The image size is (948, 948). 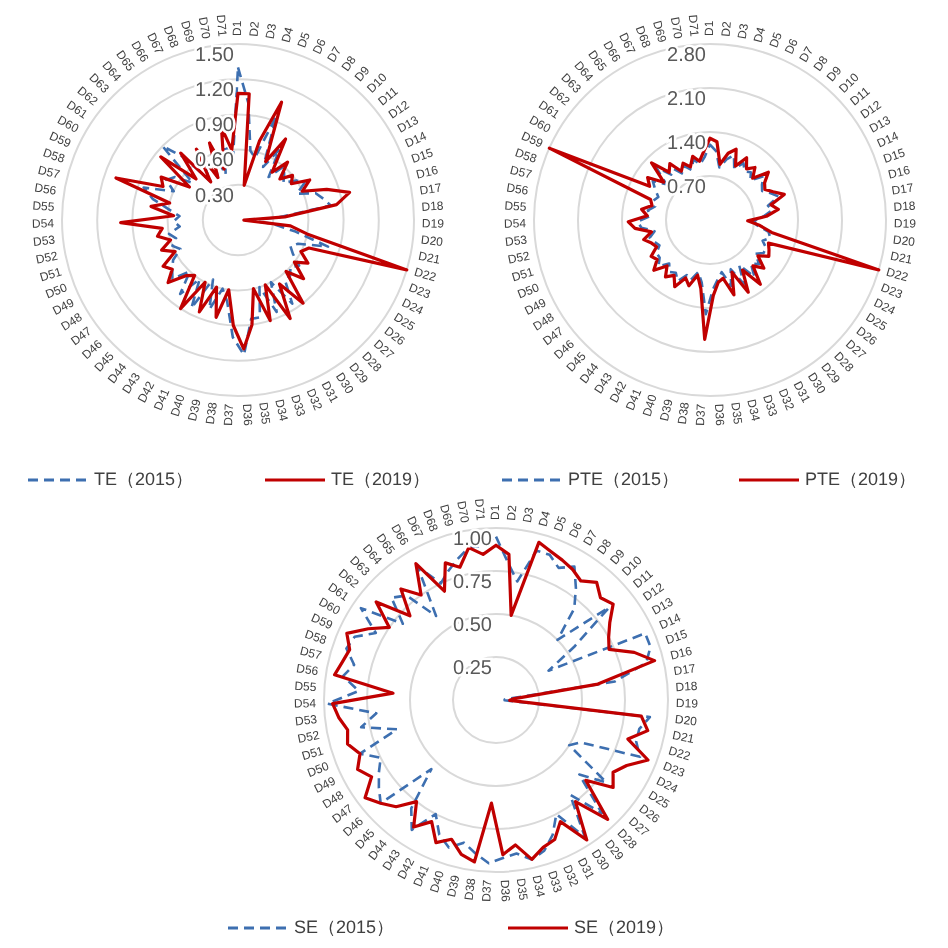 What do you see at coordinates (473, 668) in the screenshot?
I see `y-tick-label: 0.25` at bounding box center [473, 668].